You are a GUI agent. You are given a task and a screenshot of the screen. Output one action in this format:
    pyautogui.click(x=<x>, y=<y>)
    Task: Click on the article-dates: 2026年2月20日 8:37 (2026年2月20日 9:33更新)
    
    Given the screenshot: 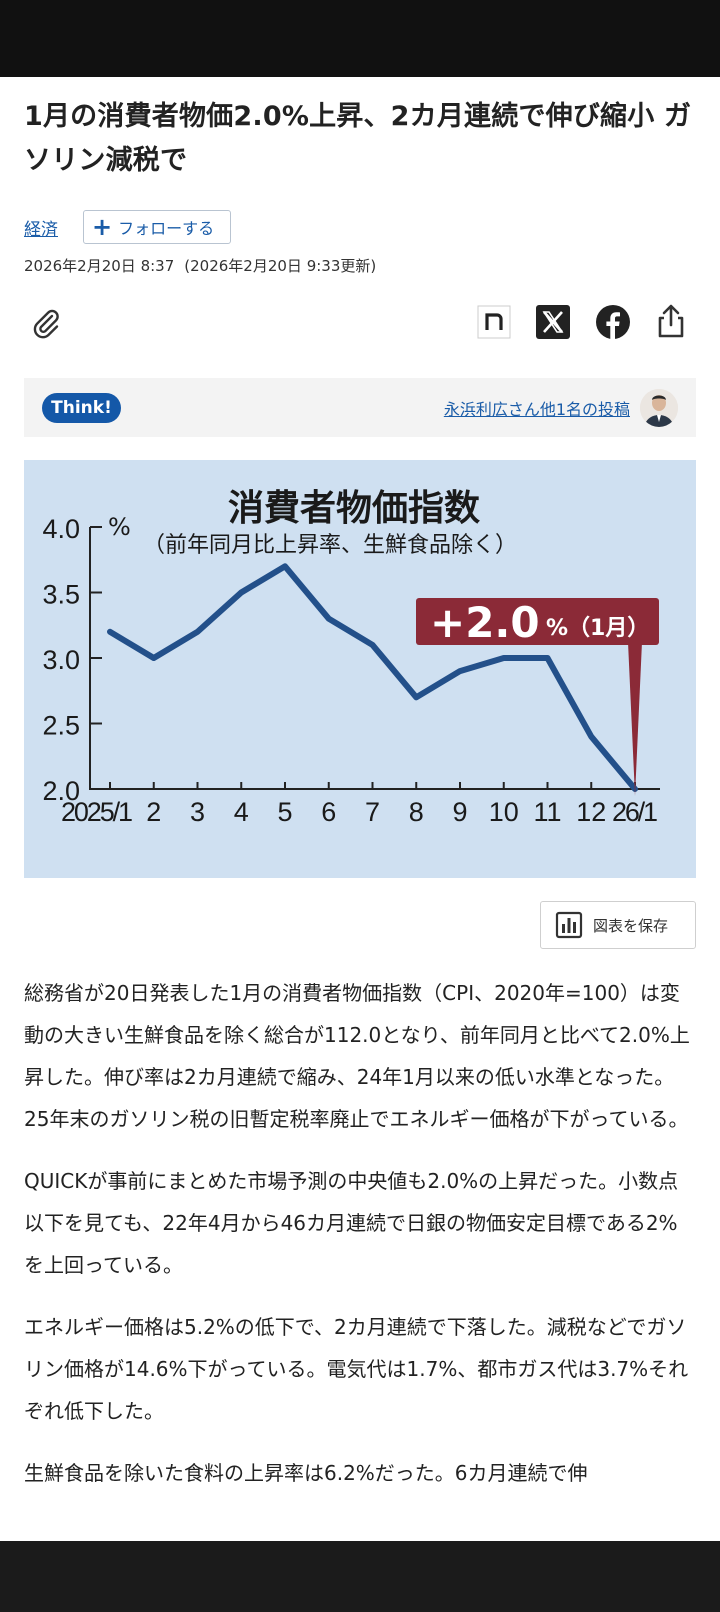 What is the action you would take?
    pyautogui.click(x=205, y=265)
    